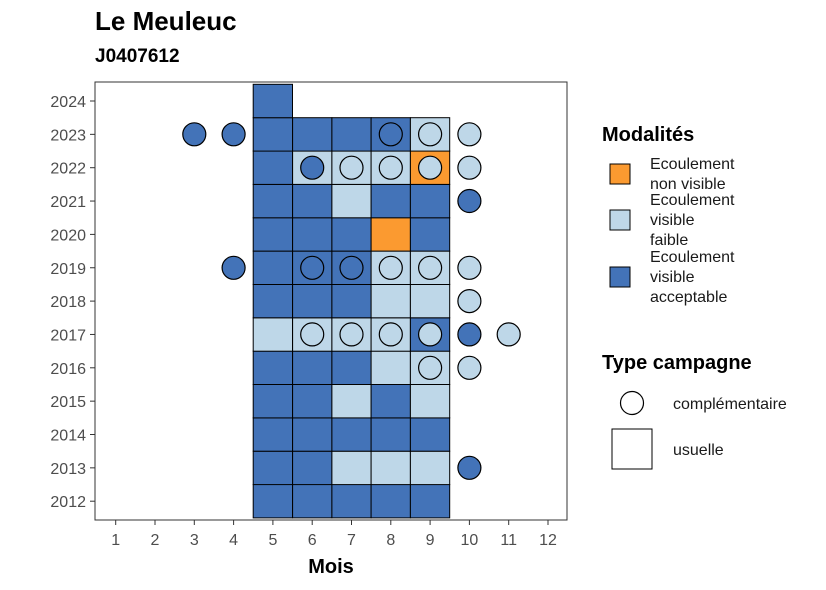 This screenshot has height=590, width=826. What do you see at coordinates (698, 450) in the screenshot?
I see `legend-label-usuelle: usuelle` at bounding box center [698, 450].